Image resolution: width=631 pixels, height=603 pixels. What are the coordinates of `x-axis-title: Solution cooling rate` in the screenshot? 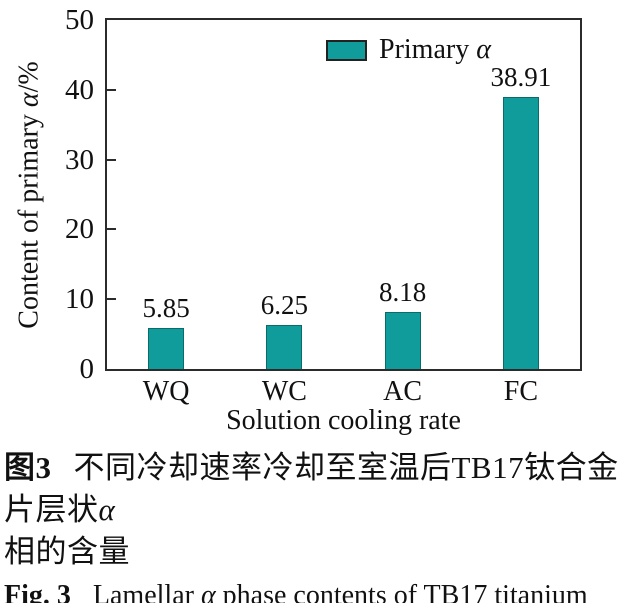 It's located at (343, 420).